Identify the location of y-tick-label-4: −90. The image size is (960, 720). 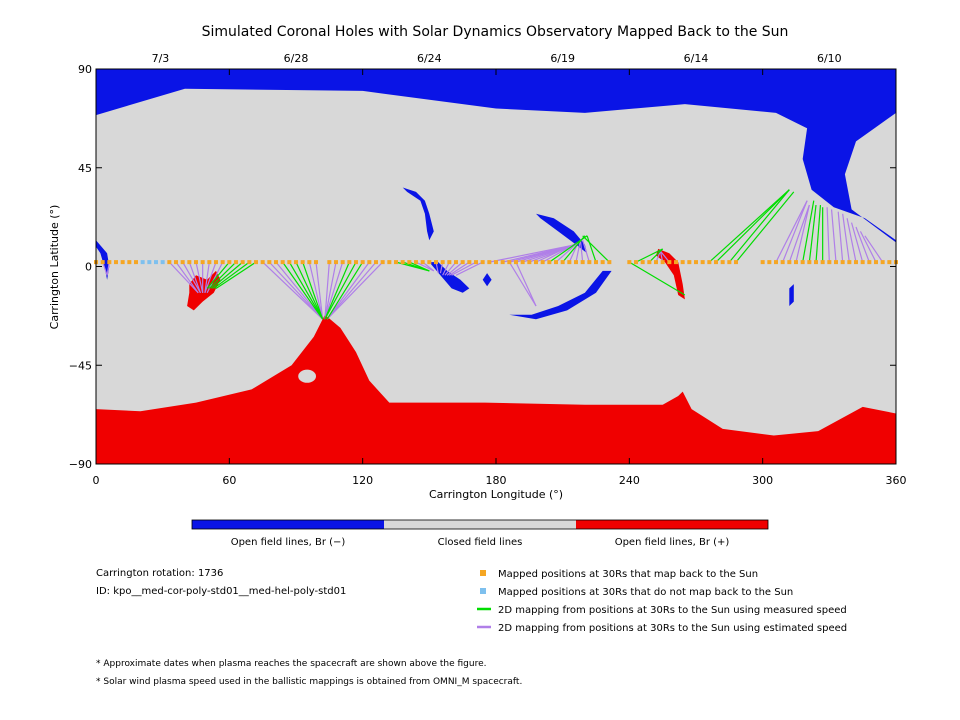
(80, 464).